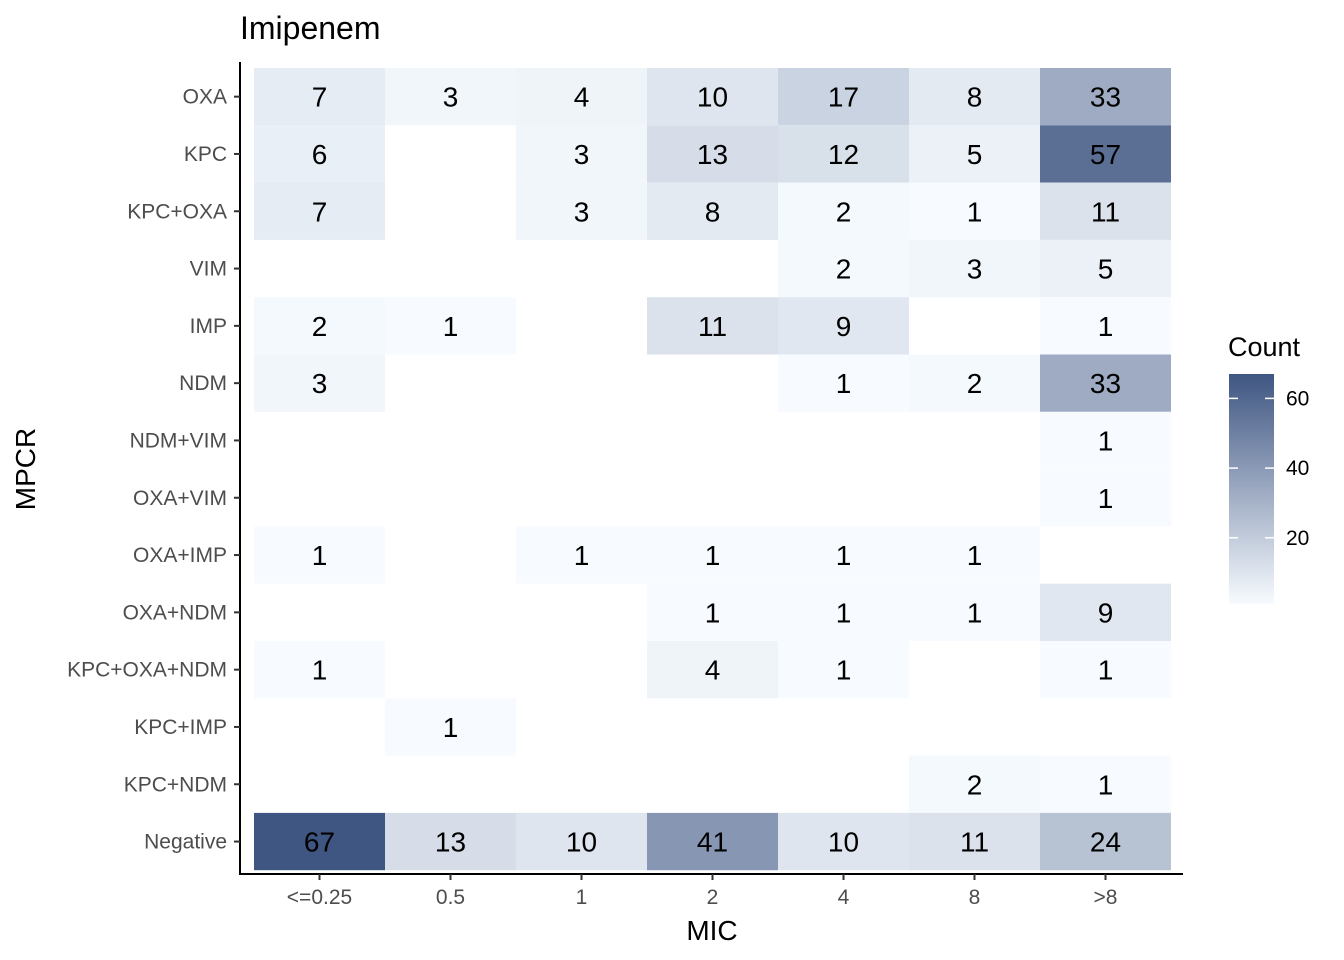 The image size is (1344, 960). Describe the element at coordinates (147, 670) in the screenshot. I see `y-tick-label: KPC+OXA+NDM` at that location.